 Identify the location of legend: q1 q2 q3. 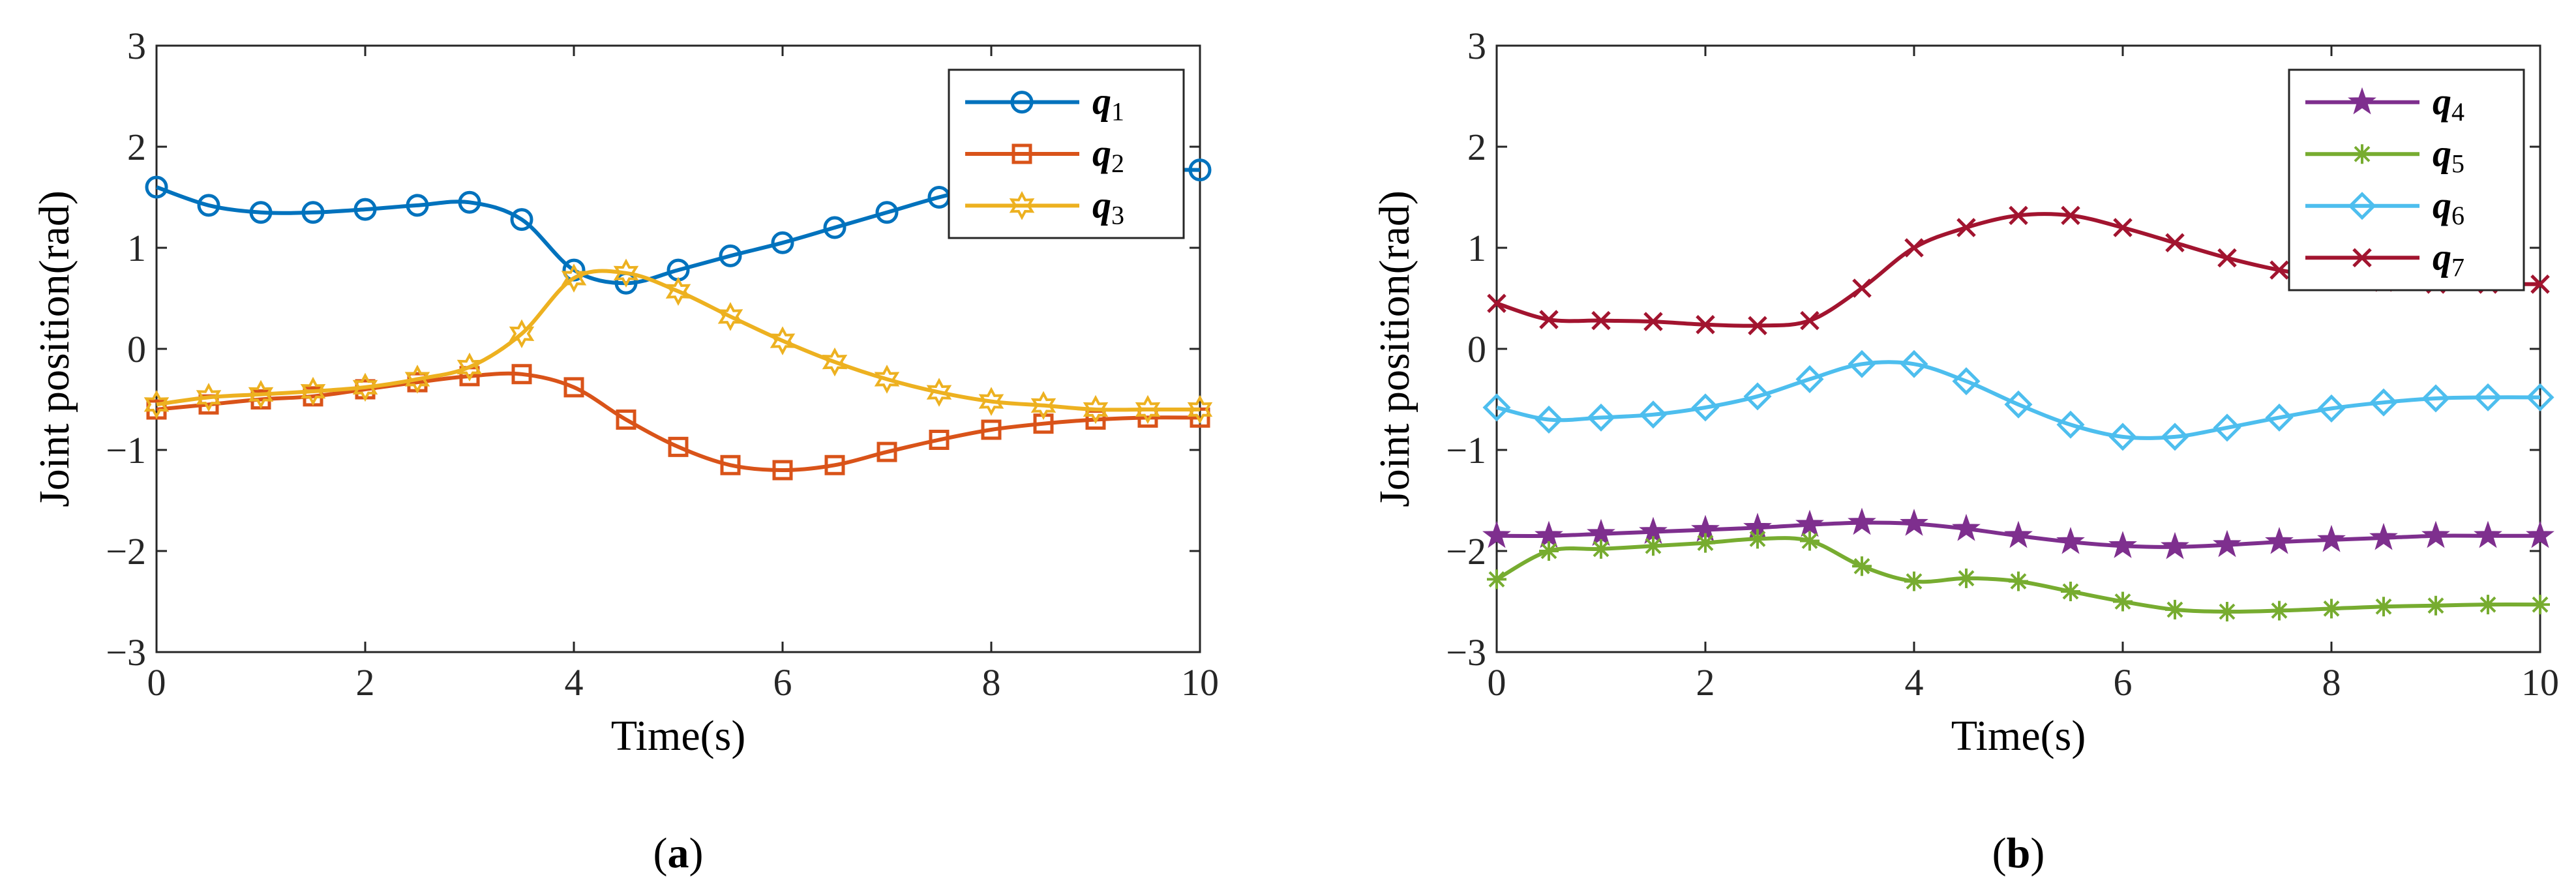
(1066, 153).